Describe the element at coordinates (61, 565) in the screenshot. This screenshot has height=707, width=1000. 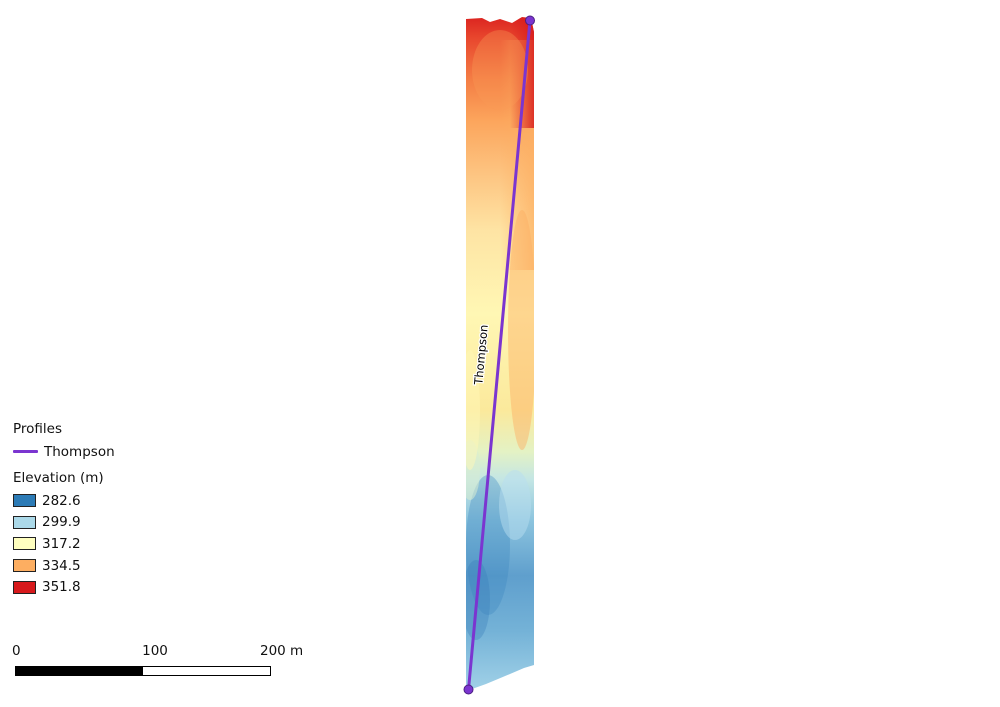
I see `elevation-class-label: 334.5` at that location.